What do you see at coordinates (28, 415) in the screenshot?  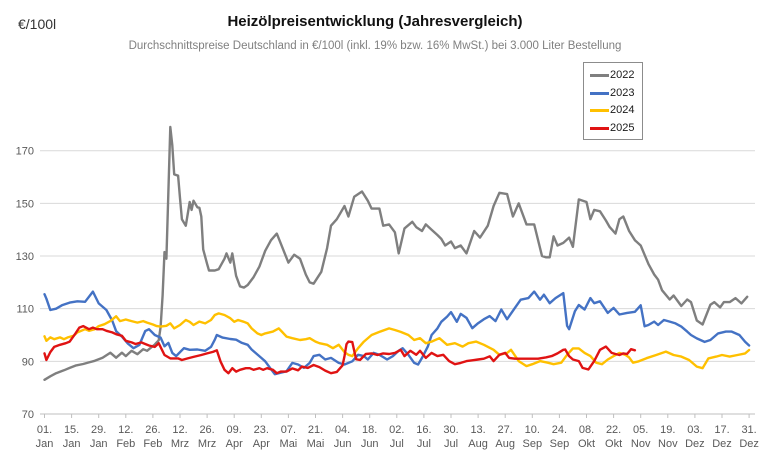 I see `y-axis-tick-label: 70` at bounding box center [28, 415].